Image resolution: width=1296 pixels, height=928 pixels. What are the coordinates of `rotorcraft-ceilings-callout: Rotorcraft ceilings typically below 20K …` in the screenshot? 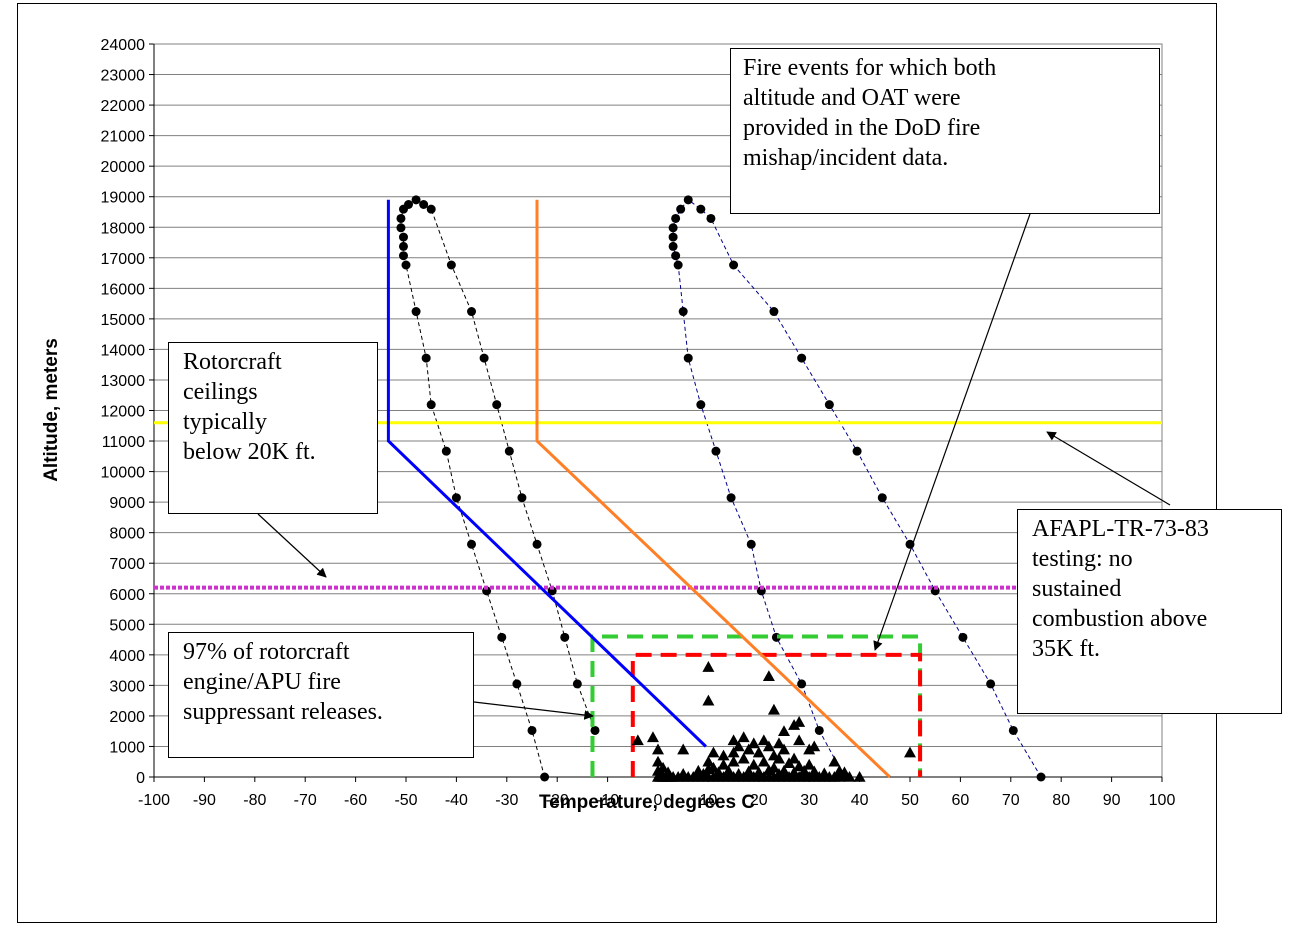 It's located at (273, 428).